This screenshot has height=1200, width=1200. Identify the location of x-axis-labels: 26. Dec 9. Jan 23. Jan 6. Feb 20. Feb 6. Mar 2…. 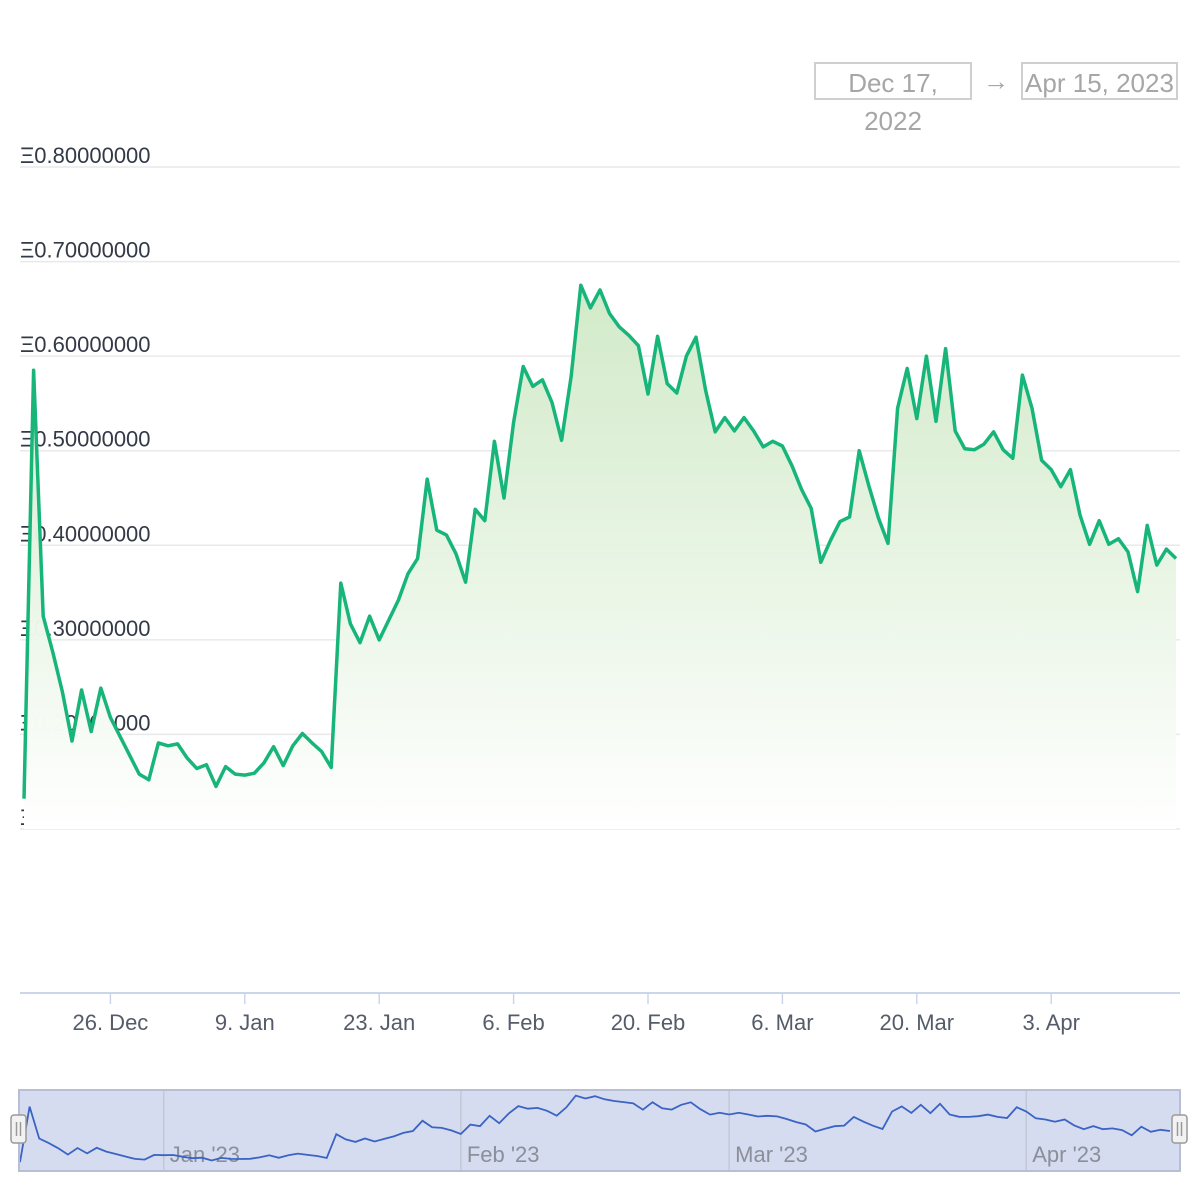
(576, 1014).